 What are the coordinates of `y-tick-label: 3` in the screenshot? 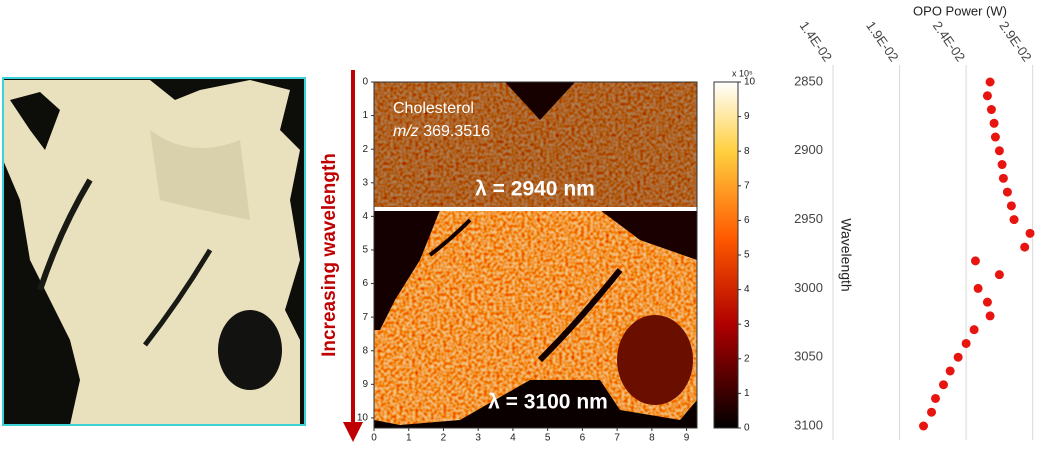 It's located at (365, 182).